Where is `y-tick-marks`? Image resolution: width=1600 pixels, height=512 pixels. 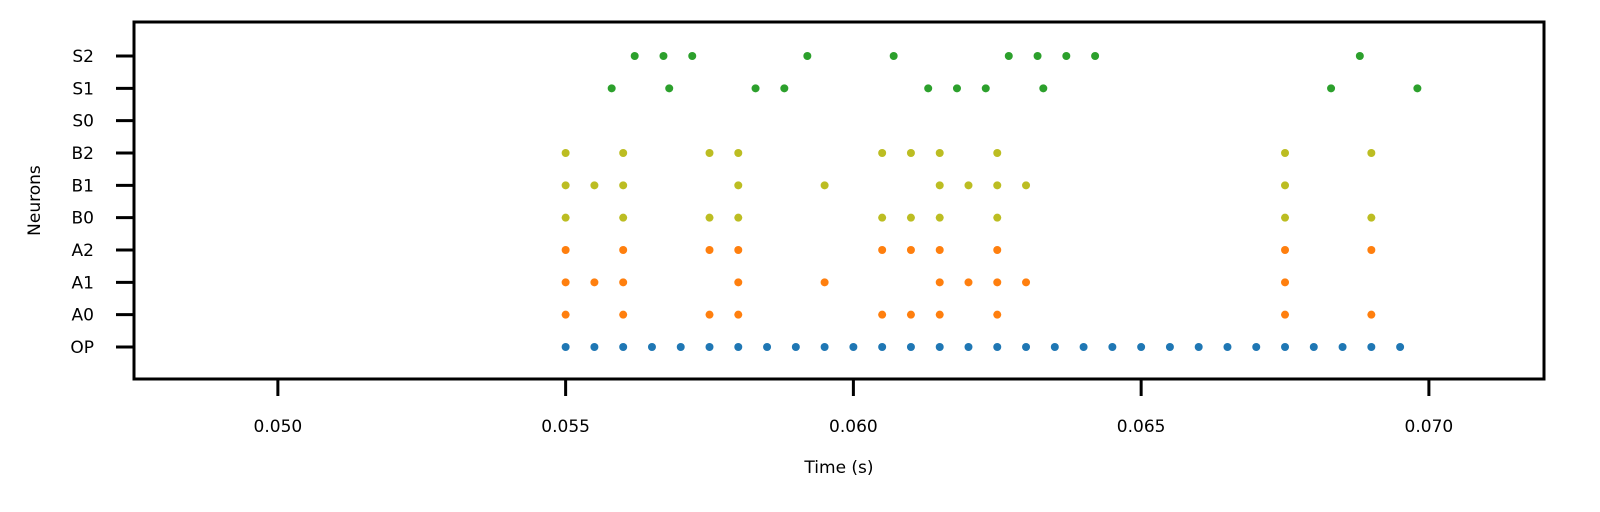
y-tick-marks is located at coordinates (125, 201).